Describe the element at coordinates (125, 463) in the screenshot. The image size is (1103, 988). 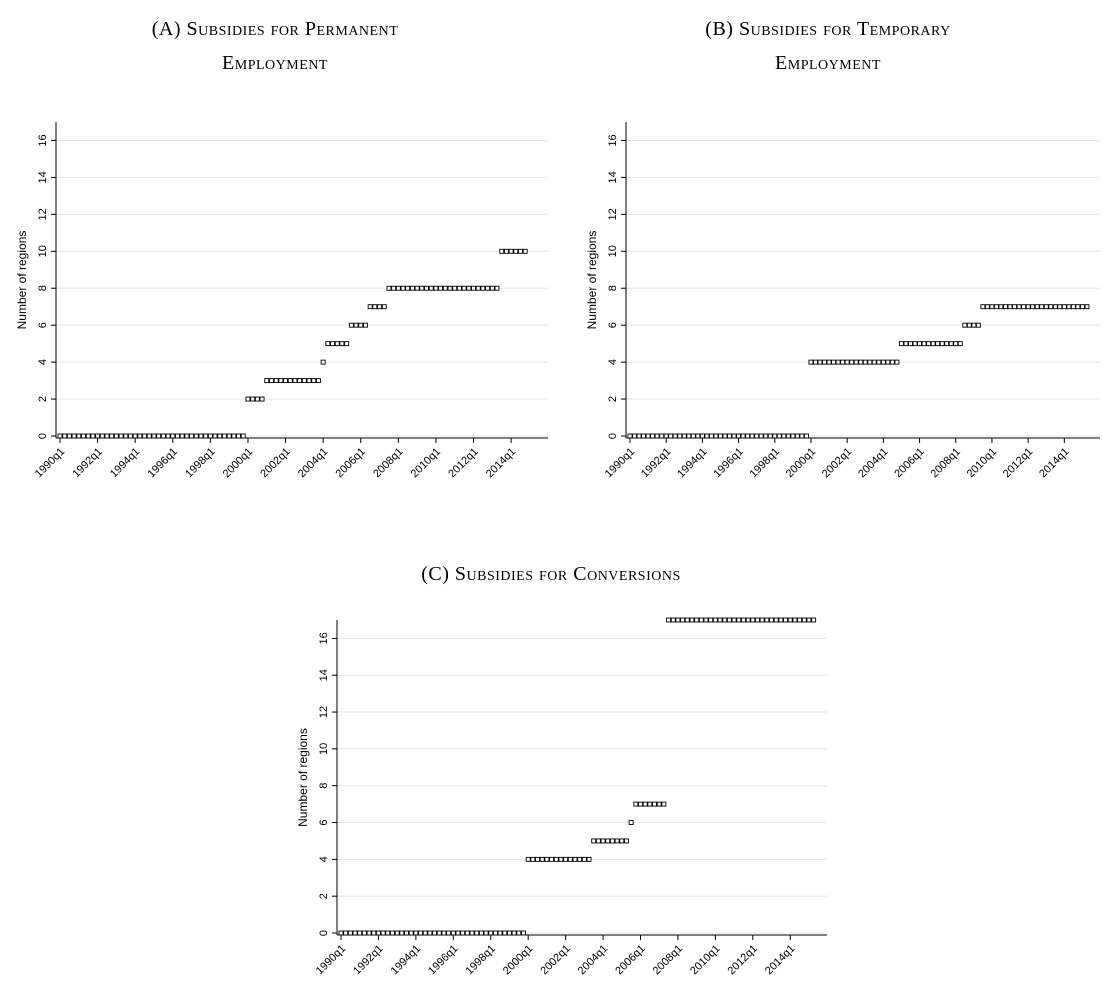
I see `chart-a-x-tick-label: 1994q1` at that location.